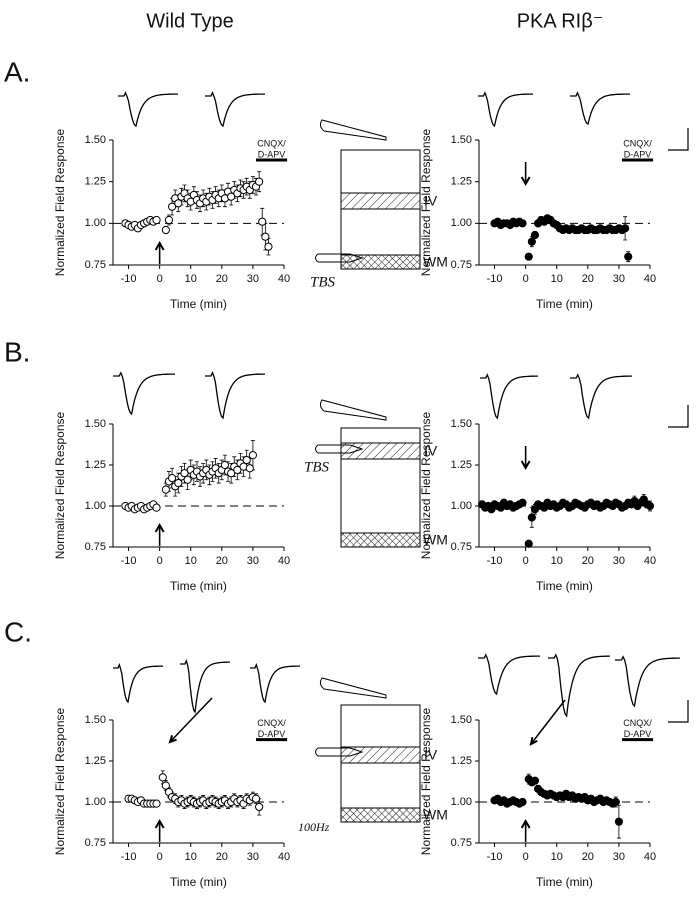 This screenshot has height=900, width=697. Describe the element at coordinates (678, 425) in the screenshot. I see `scale-bars` at that location.